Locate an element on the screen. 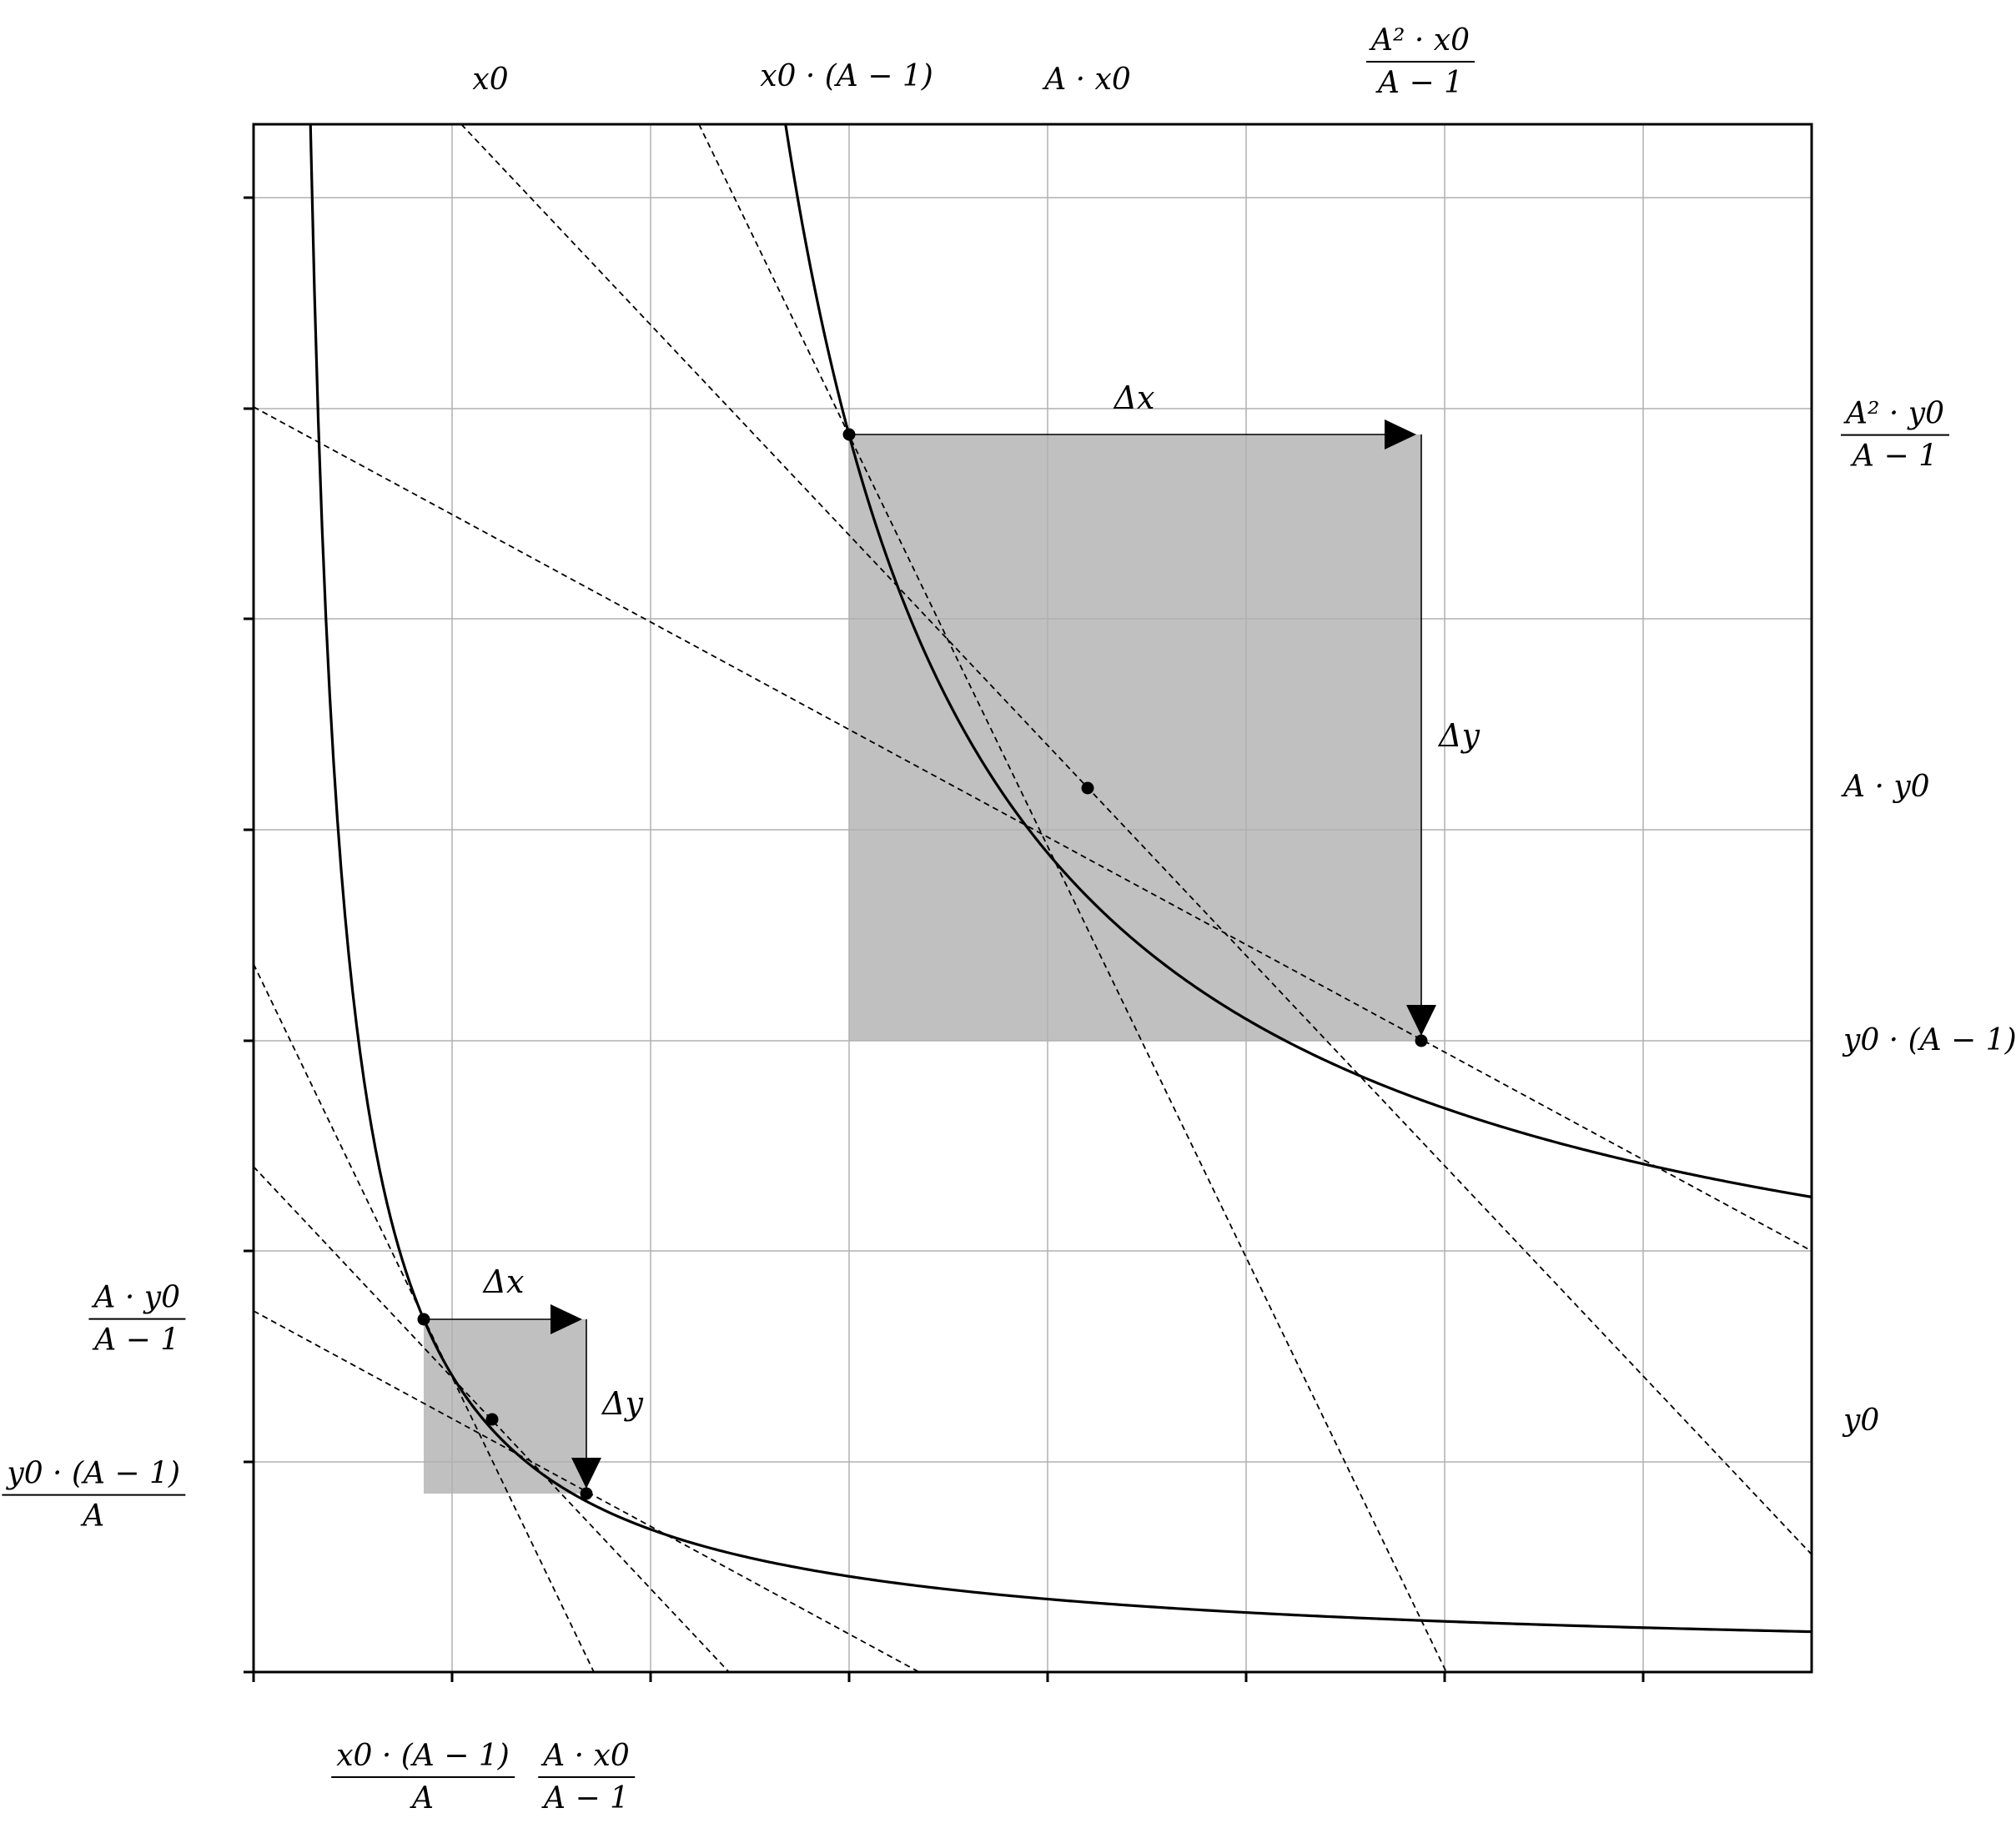  large-delta-y-label: Δy is located at coordinates (1459, 735).